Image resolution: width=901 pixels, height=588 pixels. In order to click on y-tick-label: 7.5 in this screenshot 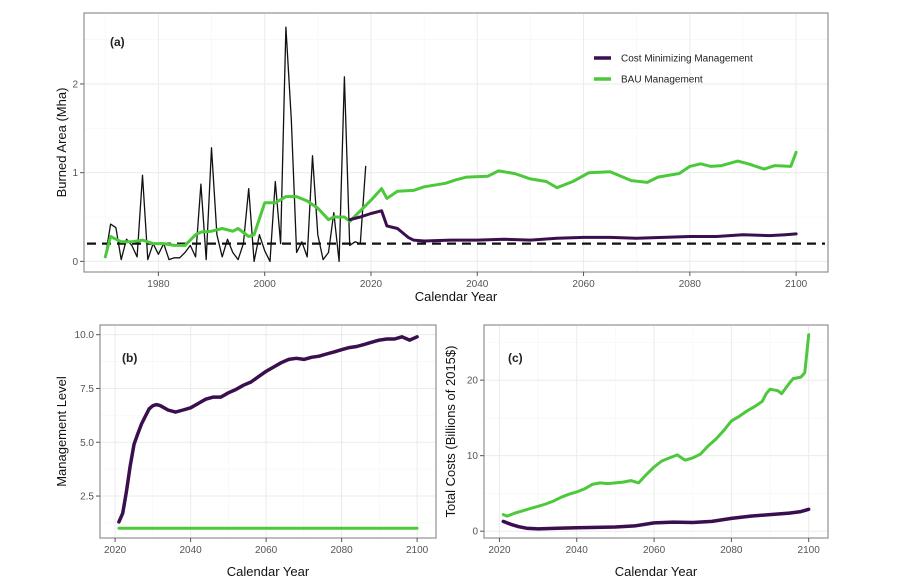, I will do `click(87, 389)`.